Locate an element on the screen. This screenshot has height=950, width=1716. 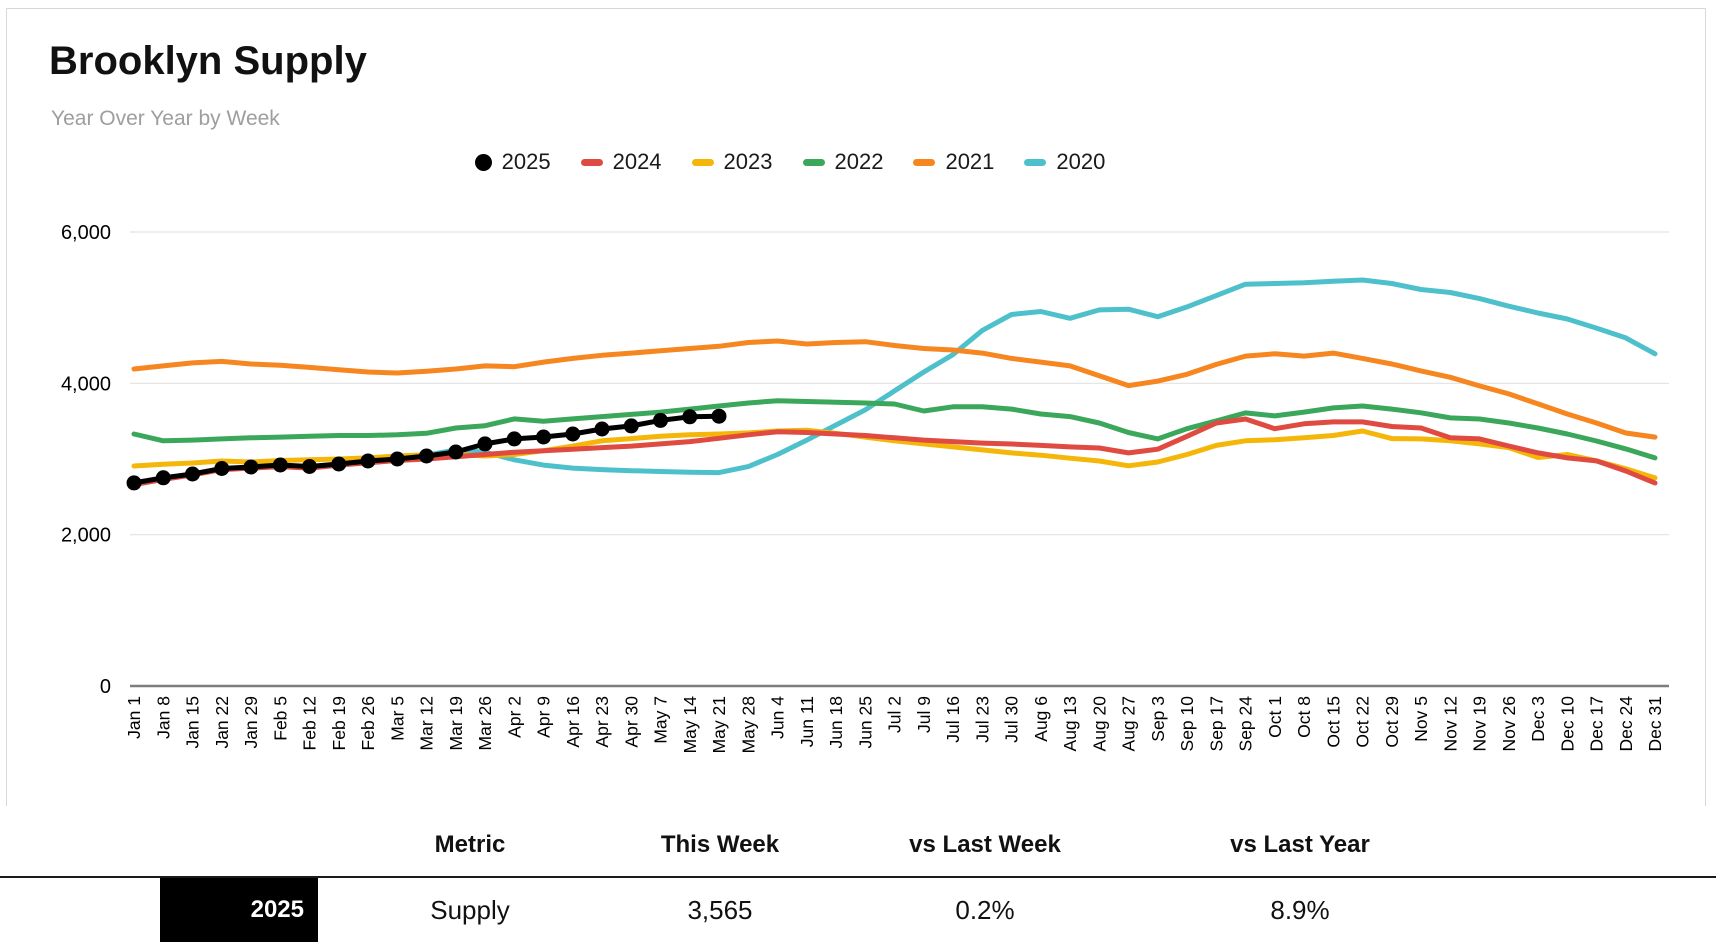
x-tick-label-jan-1: Jan 1 is located at coordinates (134, 717).